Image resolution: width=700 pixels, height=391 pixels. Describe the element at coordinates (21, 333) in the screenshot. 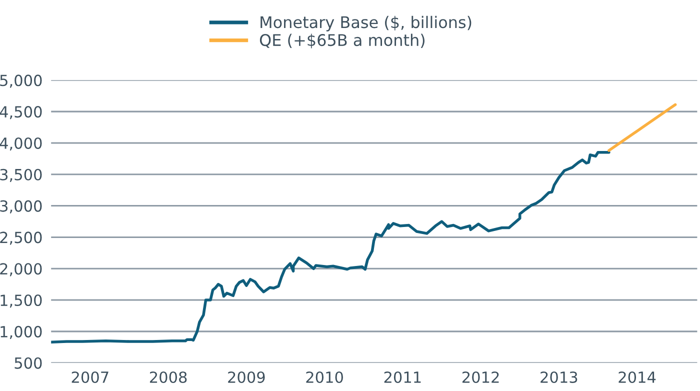

I see `y-tick-label: 1,000` at that location.